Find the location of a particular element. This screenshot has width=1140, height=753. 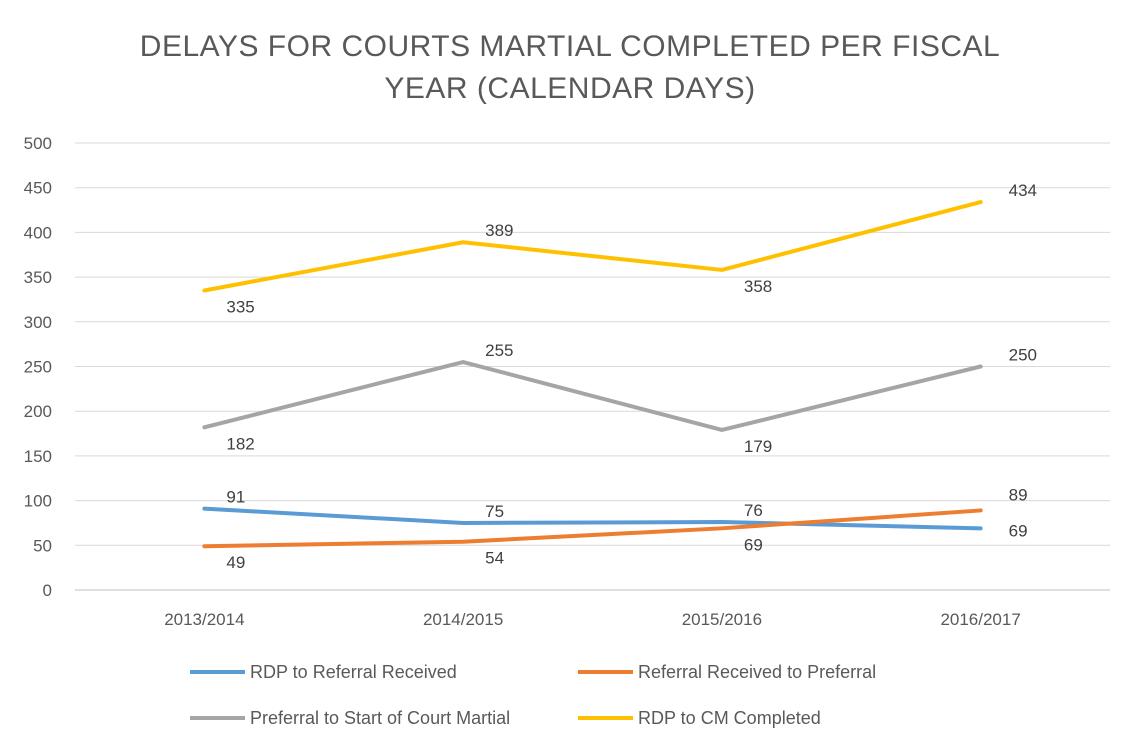

y-tick-label-150: 150 is located at coordinates (38, 456).